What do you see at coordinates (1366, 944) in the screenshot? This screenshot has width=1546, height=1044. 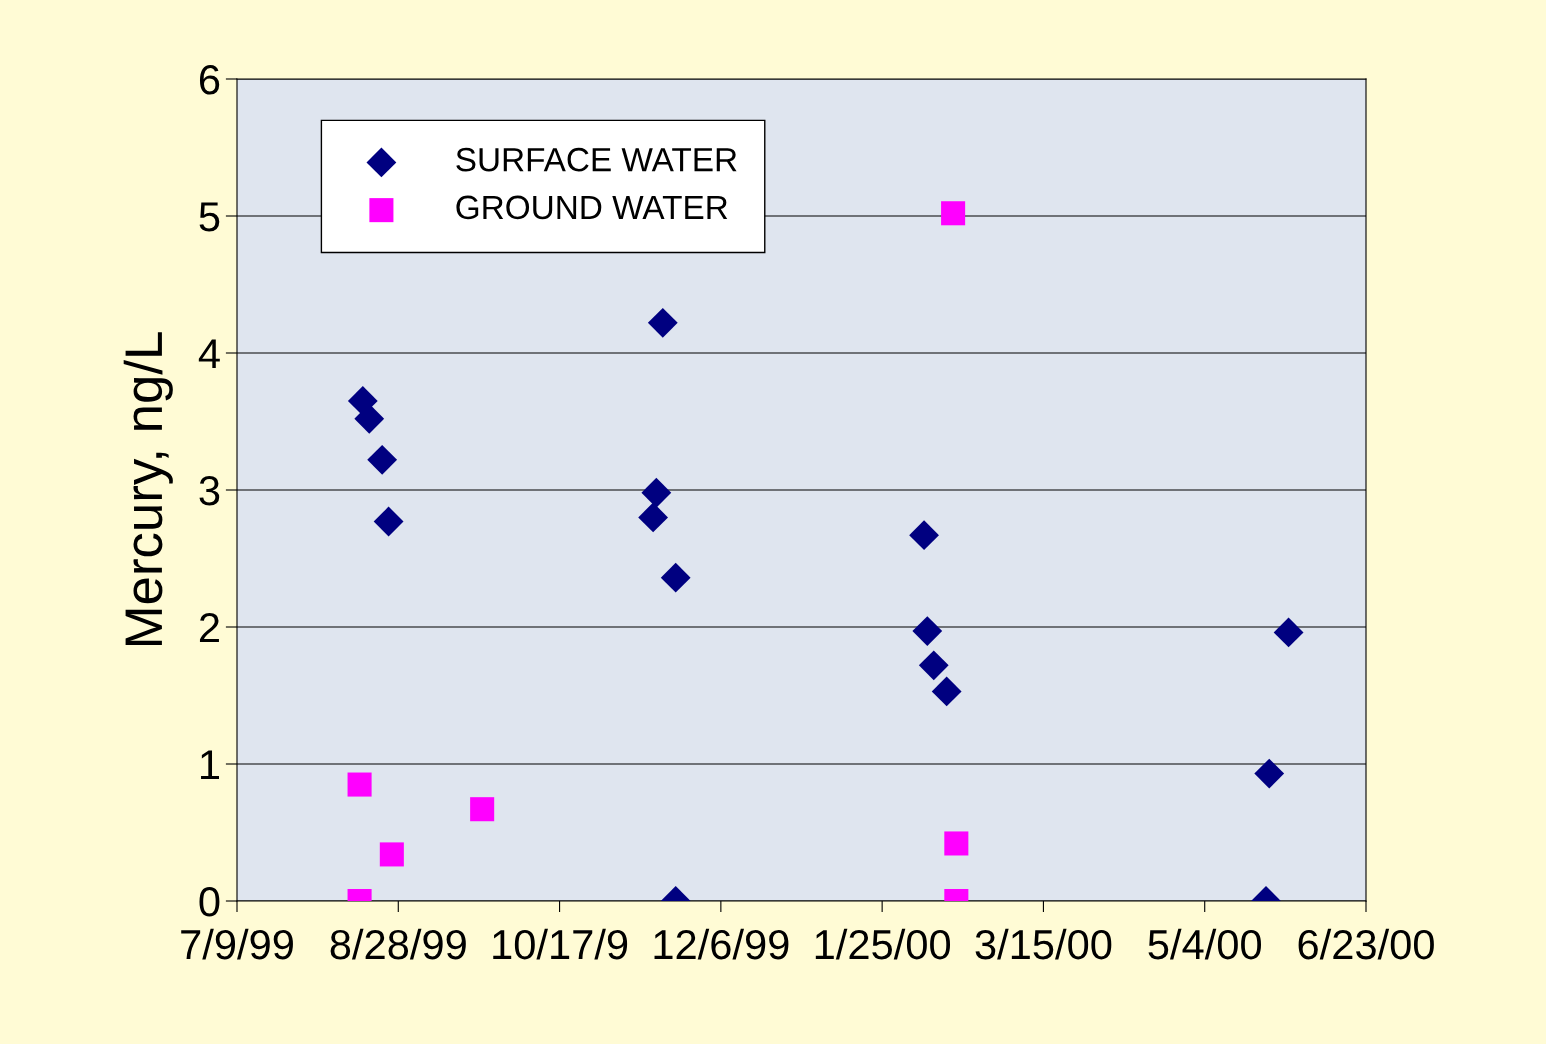 I see `x-tick-label: 6/23/00` at bounding box center [1366, 944].